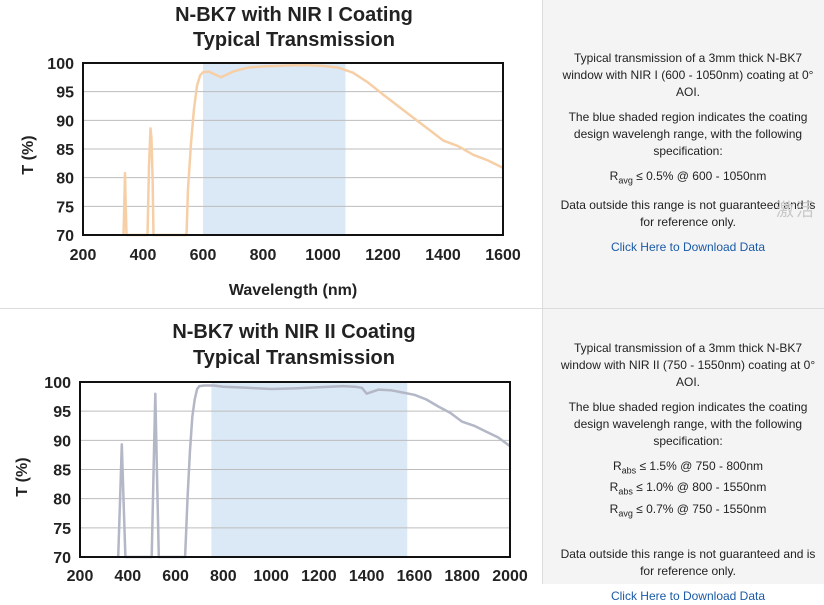  What do you see at coordinates (688, 488) in the screenshot?
I see `spec-line: Rabs ≤ 1.0% @ 800 - 1550nm` at bounding box center [688, 488].